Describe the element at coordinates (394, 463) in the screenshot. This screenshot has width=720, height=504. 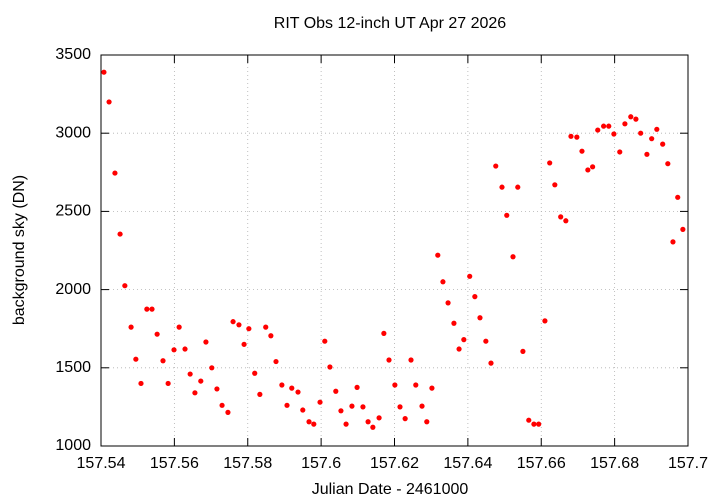
I see `x-tick-label: 157.62` at that location.